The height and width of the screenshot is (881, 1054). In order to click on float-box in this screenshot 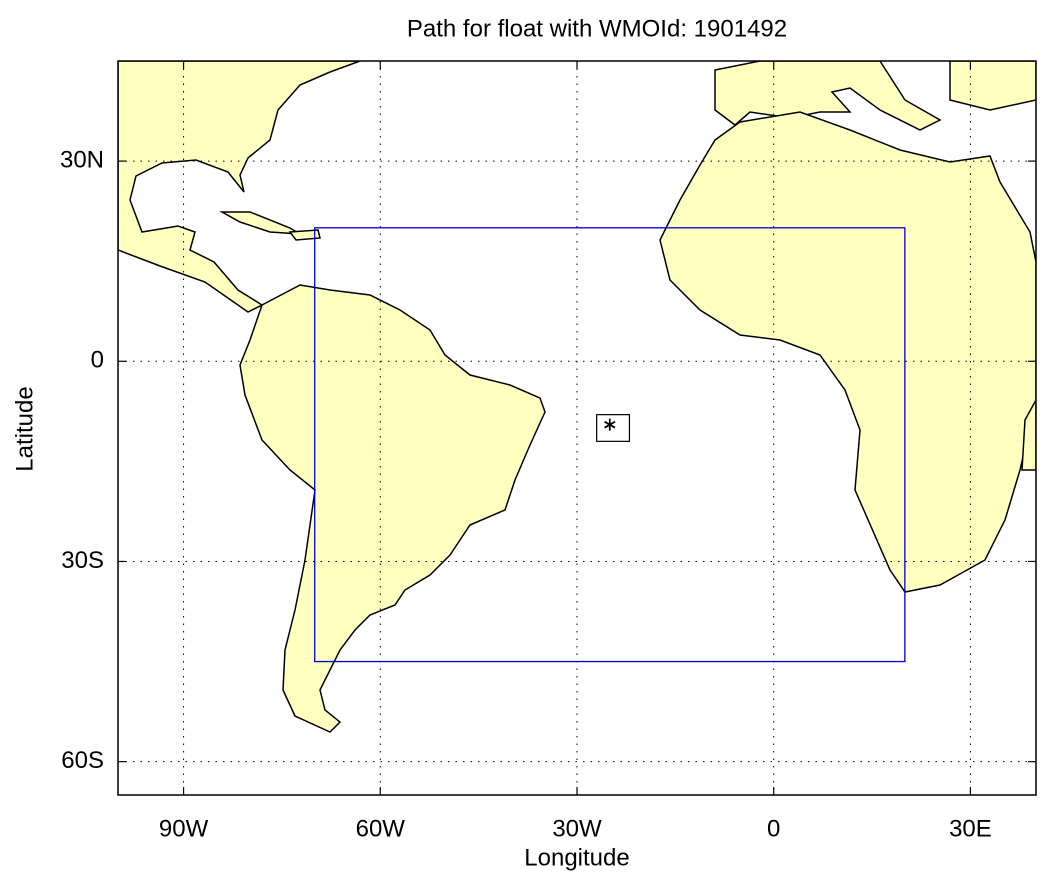, I will do `click(613, 428)`.